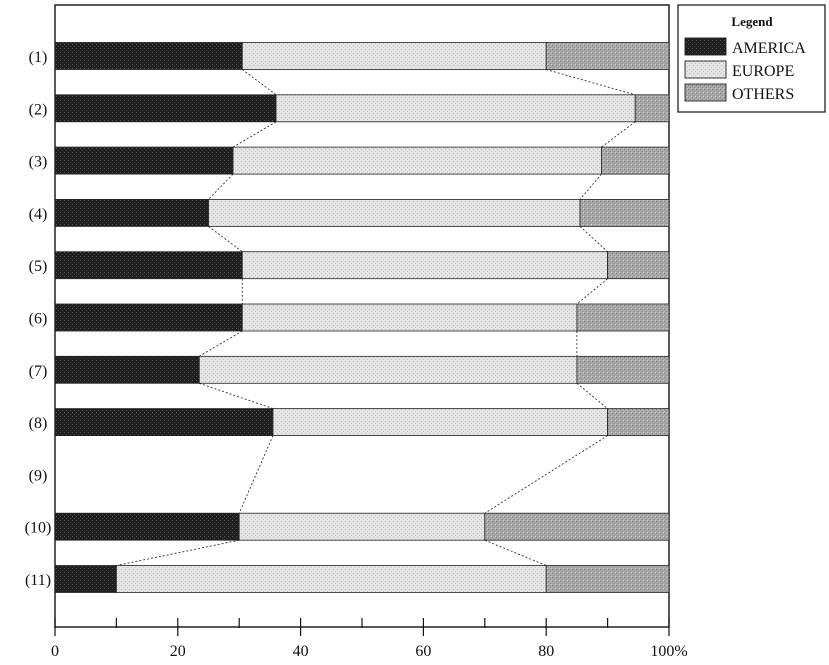 The height and width of the screenshot is (665, 829). I want to click on category-label: (4), so click(38, 214).